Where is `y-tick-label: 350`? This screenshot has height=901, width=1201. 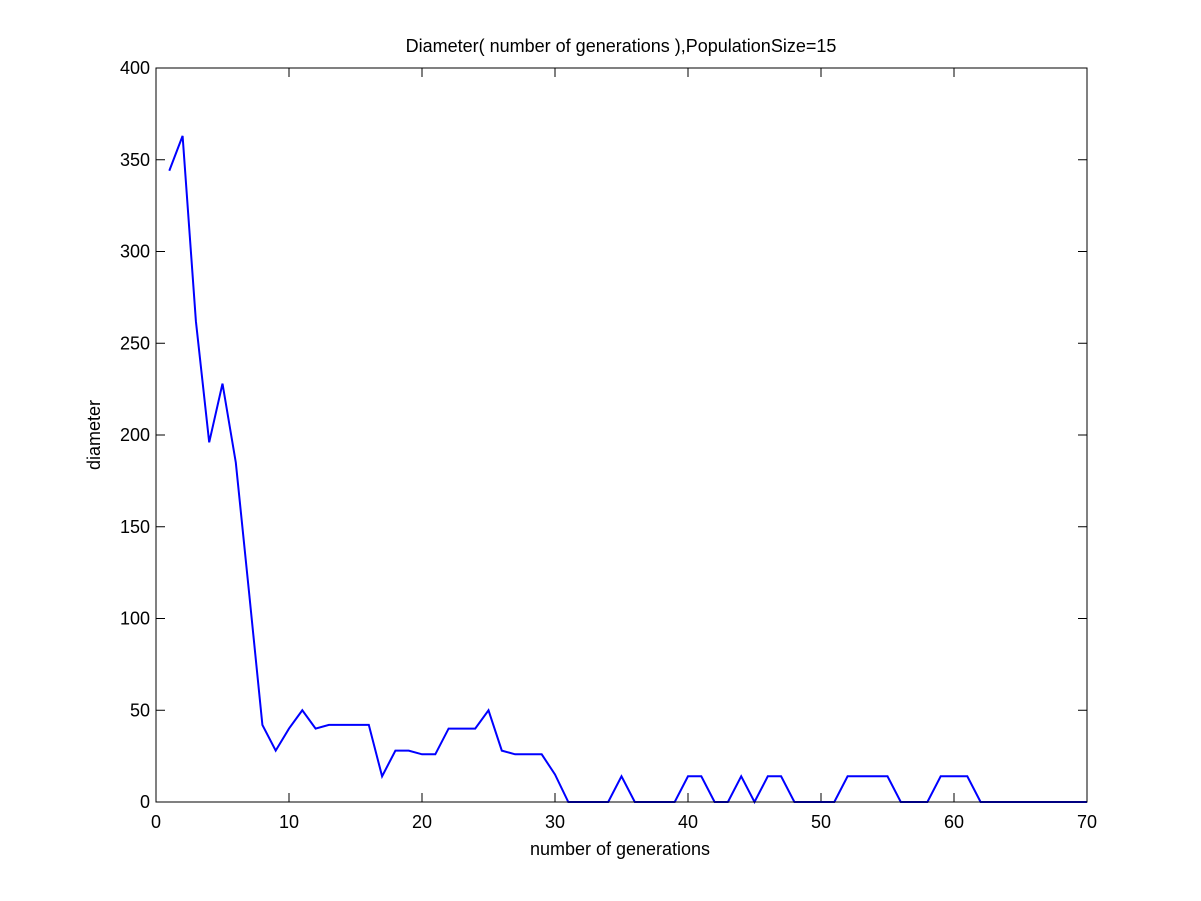
y-tick-label: 350 is located at coordinates (135, 160).